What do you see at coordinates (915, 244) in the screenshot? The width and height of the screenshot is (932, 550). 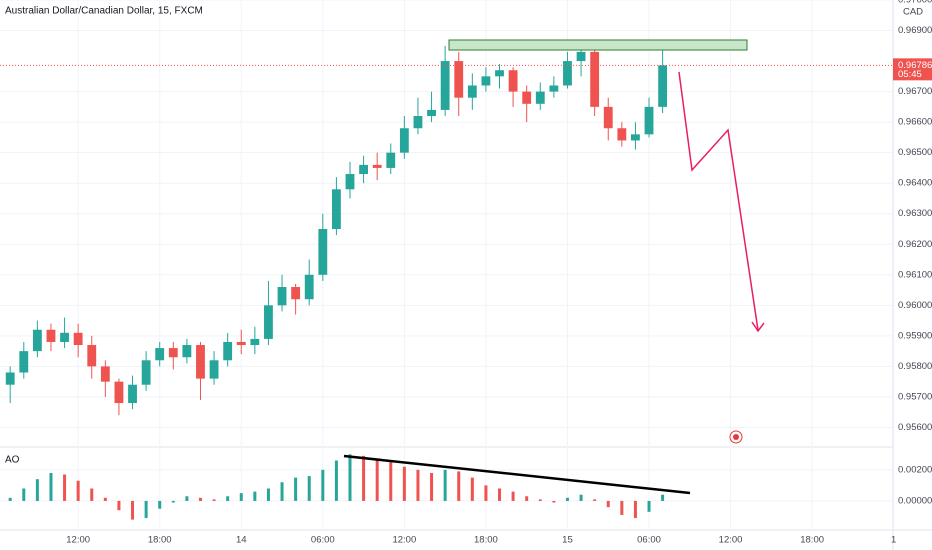 I see `y-tick-label: 0.96200` at bounding box center [915, 244].